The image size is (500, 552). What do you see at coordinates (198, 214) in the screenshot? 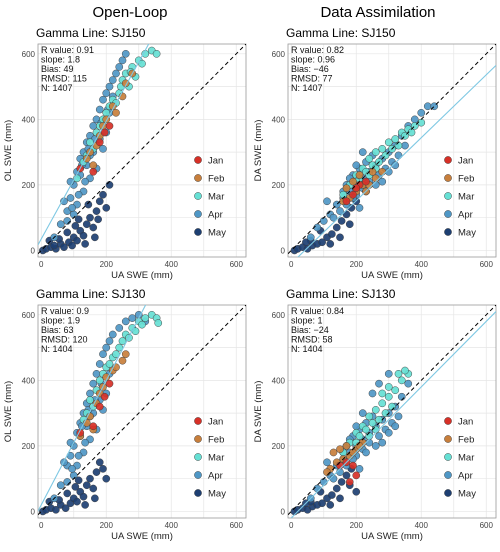
I see `legend-marker-apr` at bounding box center [198, 214].